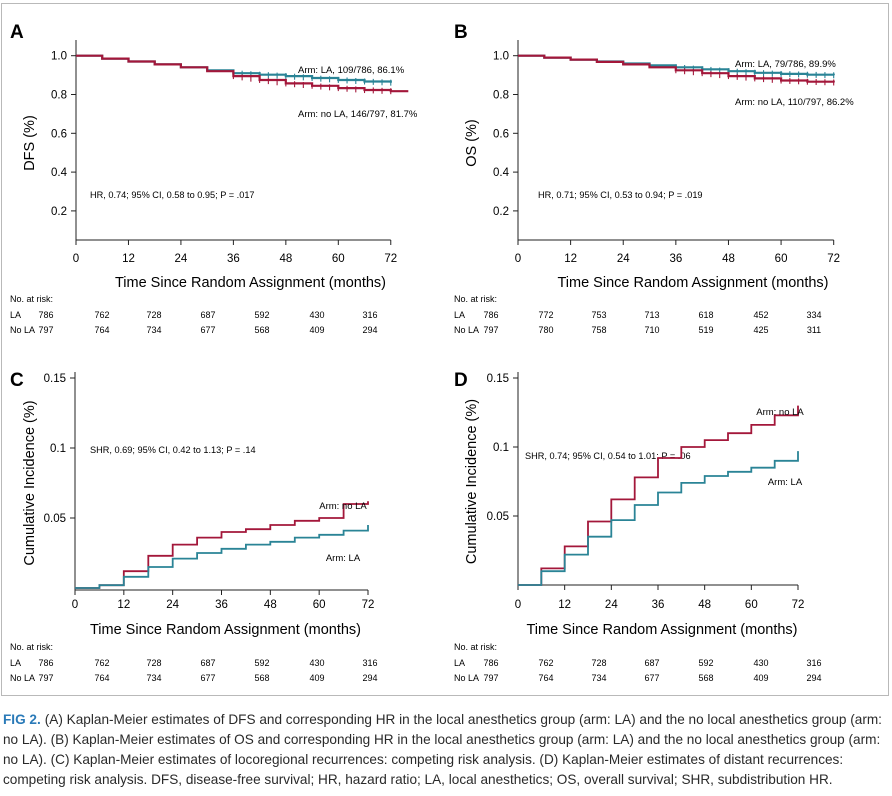  I want to click on x-tick-label: 12, so click(123, 605).